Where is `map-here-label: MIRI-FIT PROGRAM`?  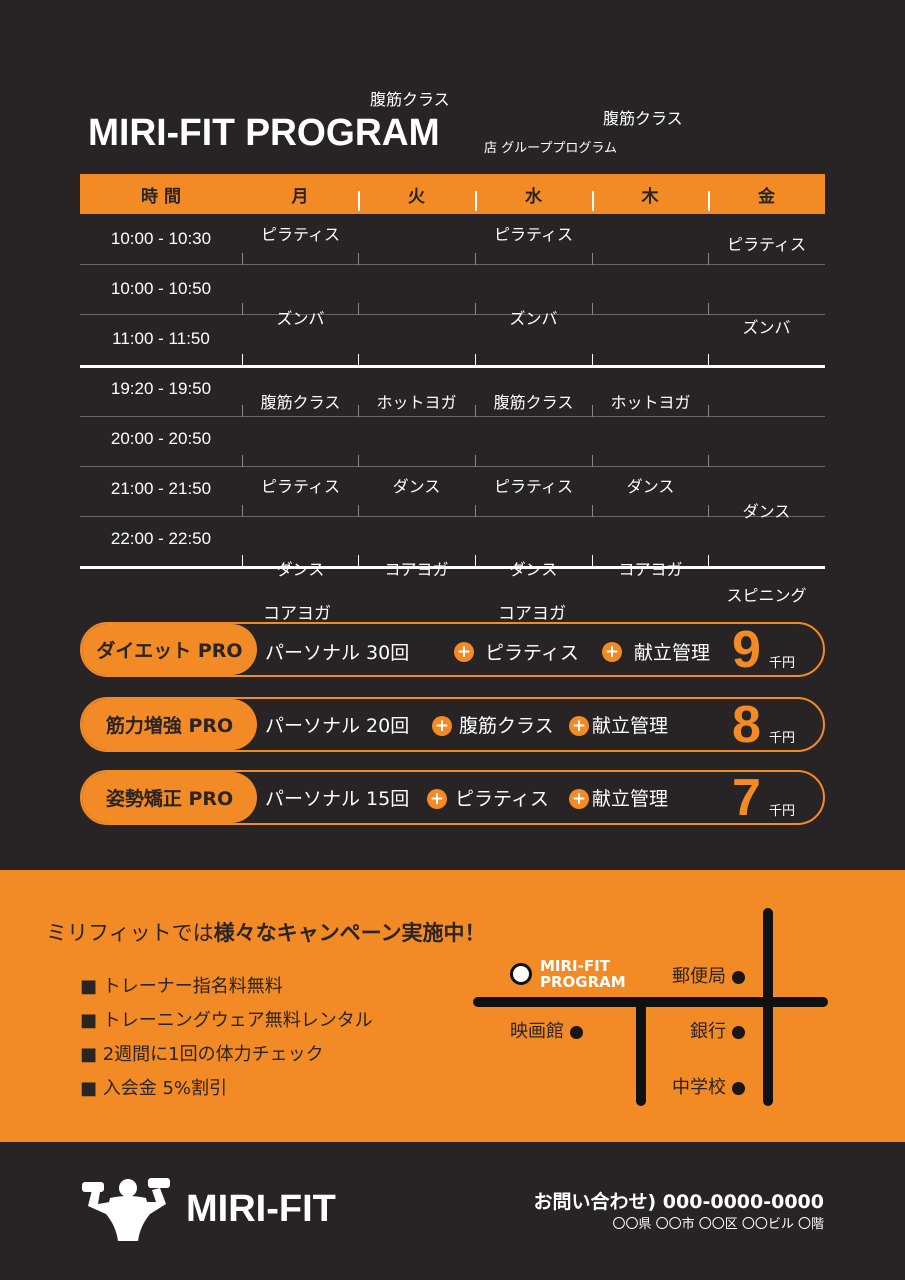
map-here-label: MIRI-FIT PROGRAM is located at coordinates (583, 974).